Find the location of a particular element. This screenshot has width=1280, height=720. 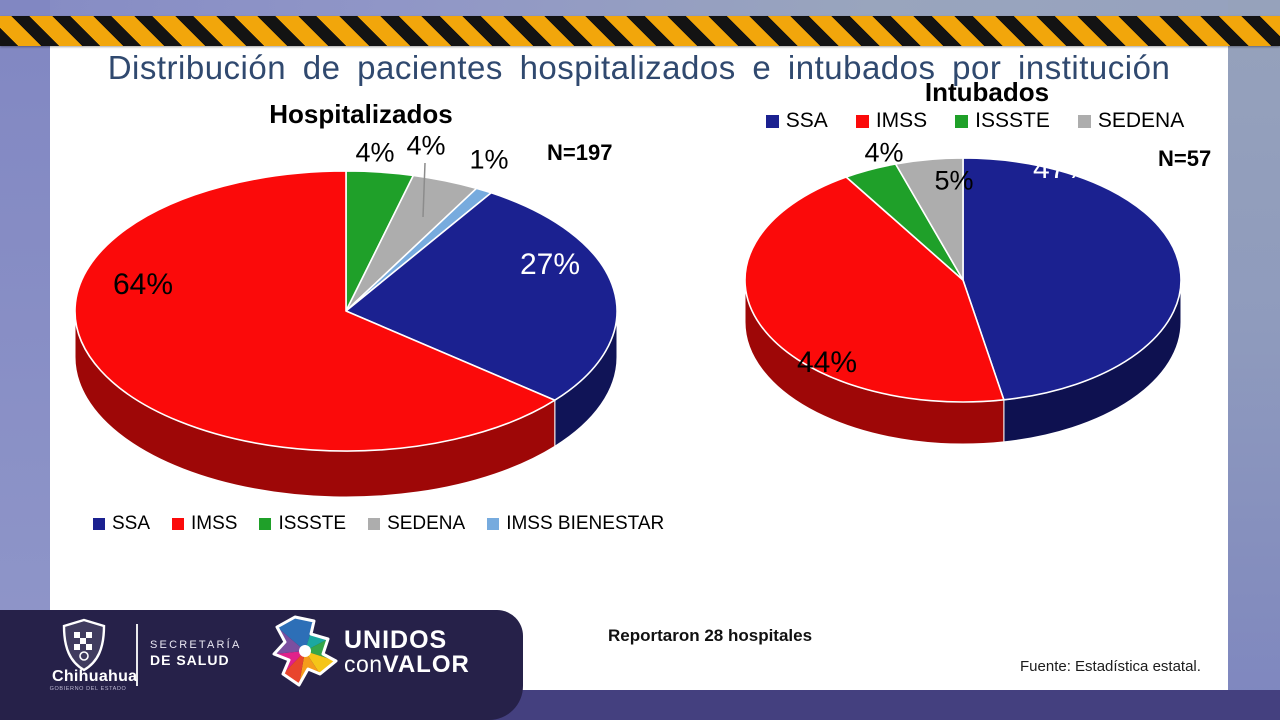

source-note: Fuente: Estadística estatal. is located at coordinates (1110, 666).